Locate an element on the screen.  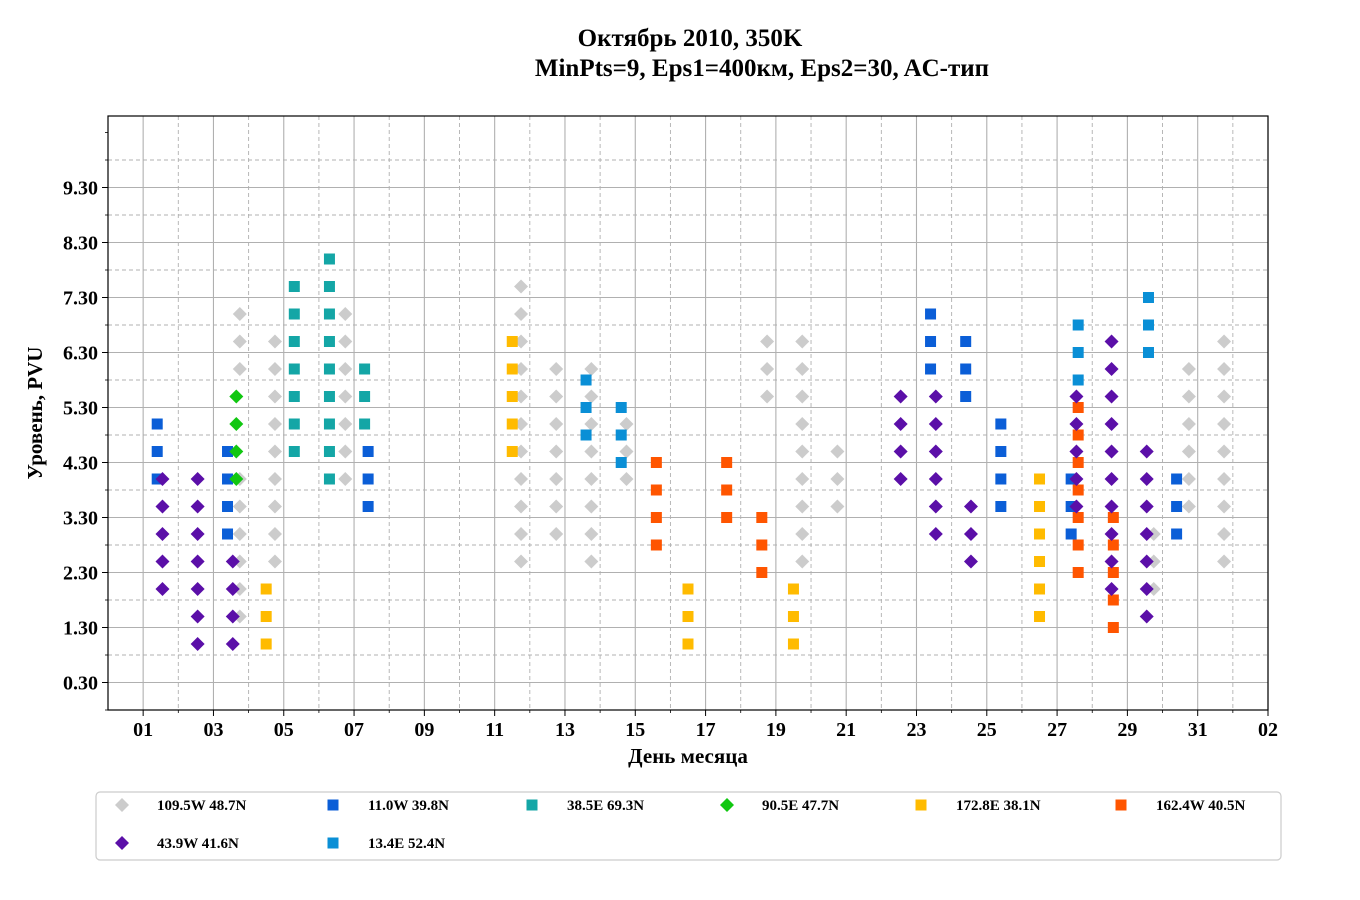
legend-label: 90.5E 47.7N is located at coordinates (800, 806).